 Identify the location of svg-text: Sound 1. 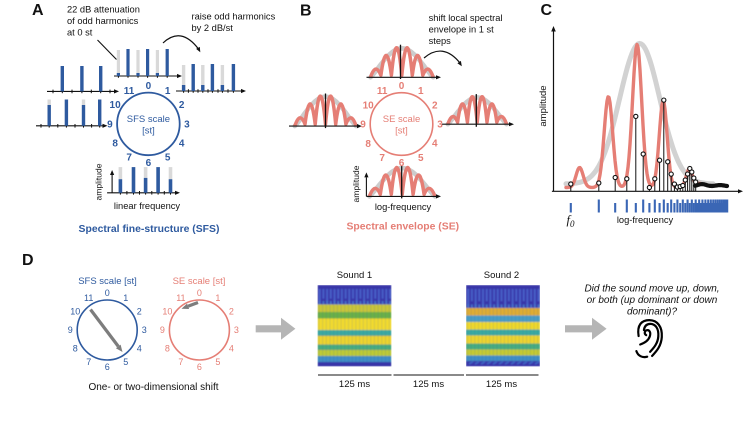
(354, 275).